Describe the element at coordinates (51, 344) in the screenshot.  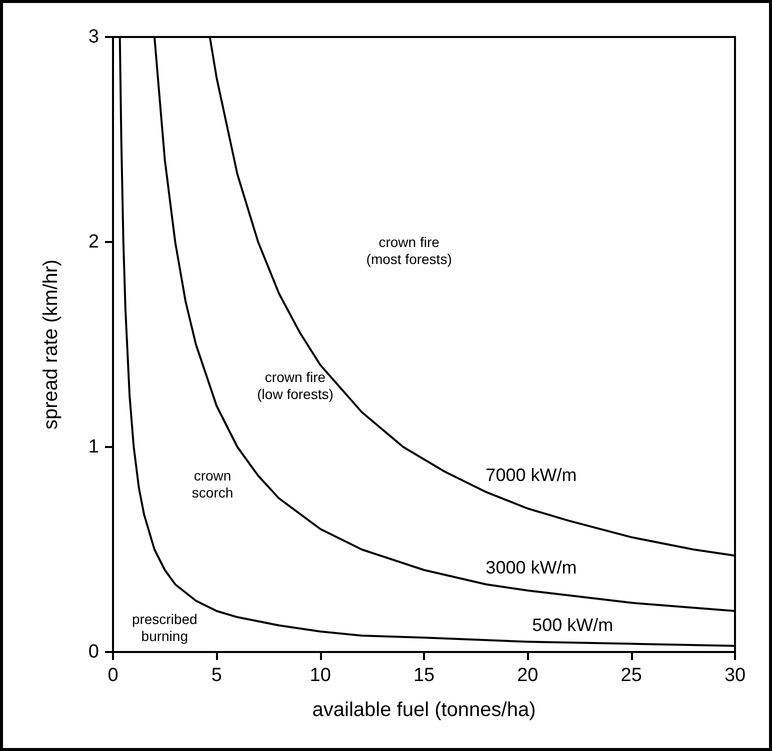
I see `y-axis-title: spread rate (km/hr)` at that location.